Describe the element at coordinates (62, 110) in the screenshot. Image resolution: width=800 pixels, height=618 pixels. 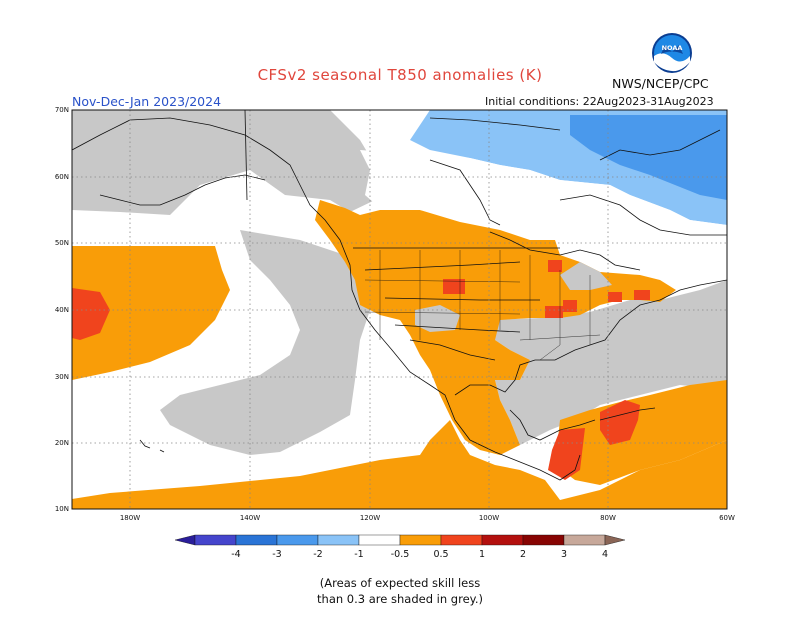
I see `lat-label: 70N` at that location.